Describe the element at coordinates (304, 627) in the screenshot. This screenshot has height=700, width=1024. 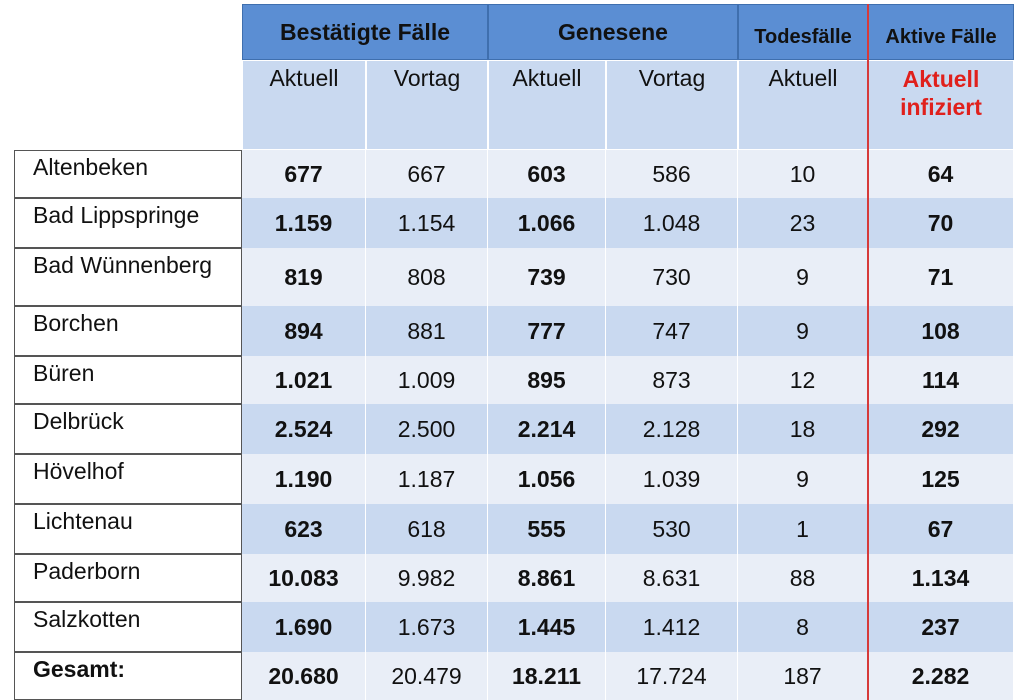
I see `table-cell: 1.690` at that location.